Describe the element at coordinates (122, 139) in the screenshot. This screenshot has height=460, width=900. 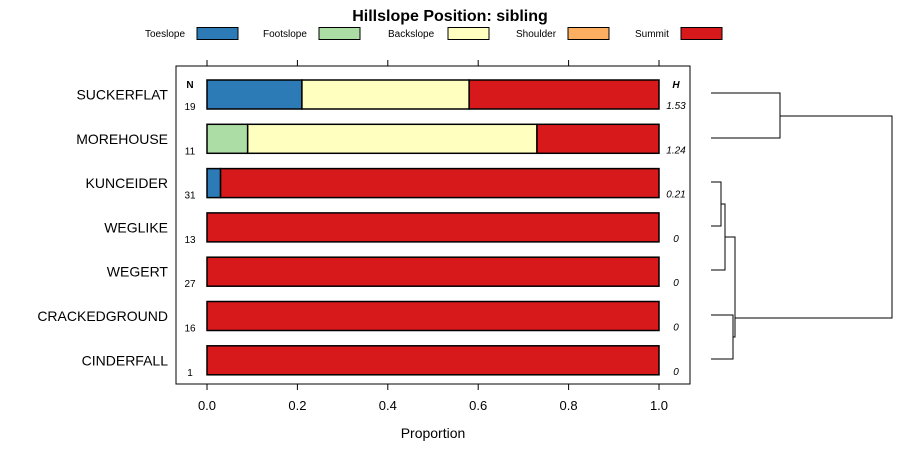
I see `category-label: MOREHOUSE` at that location.